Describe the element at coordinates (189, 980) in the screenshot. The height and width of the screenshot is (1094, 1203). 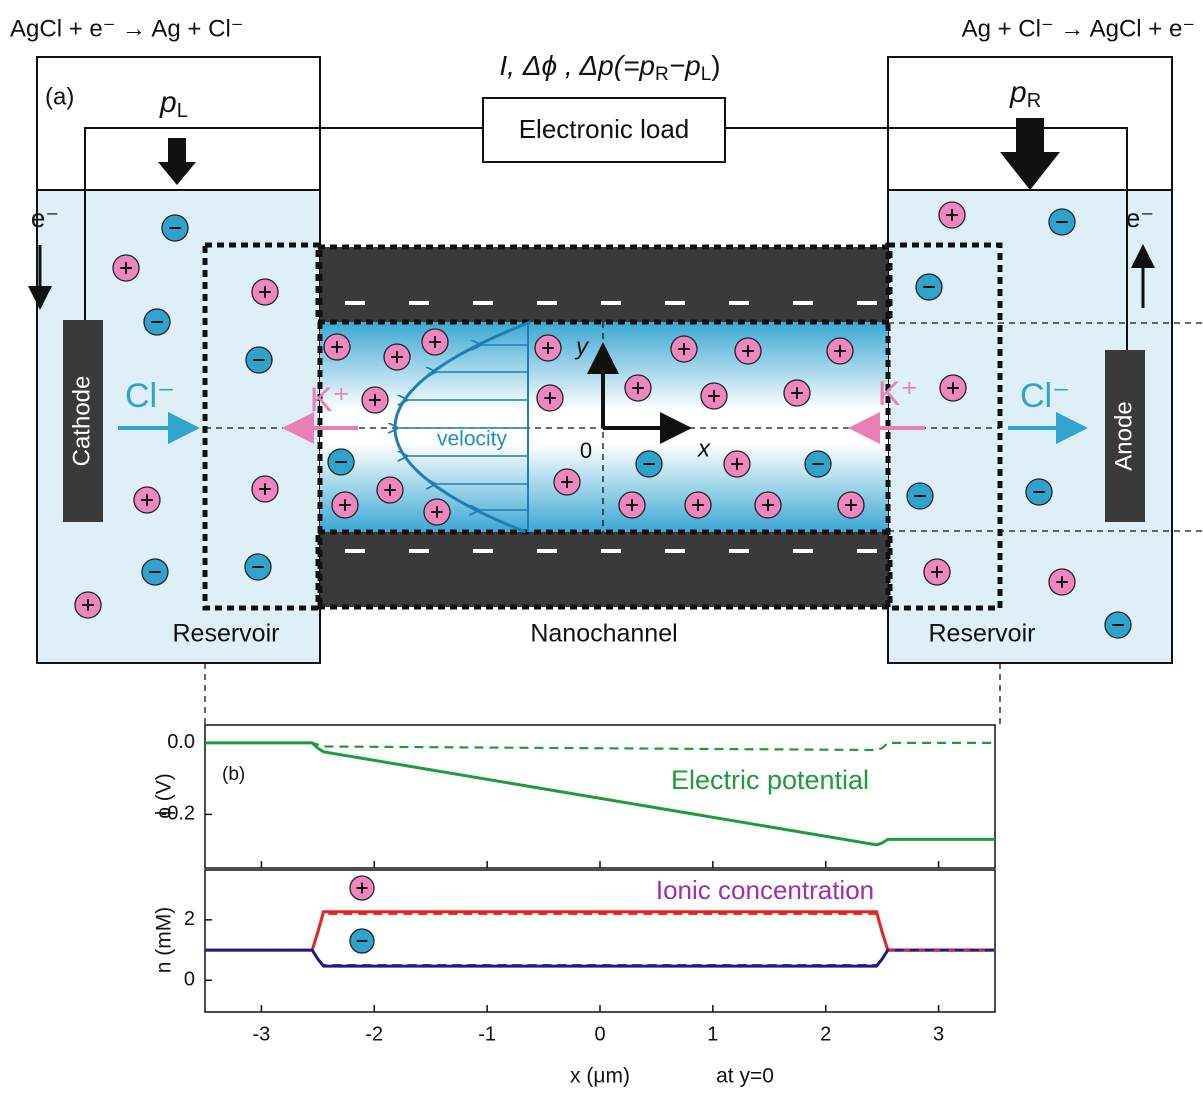
I see `y-tick-label: 0` at that location.